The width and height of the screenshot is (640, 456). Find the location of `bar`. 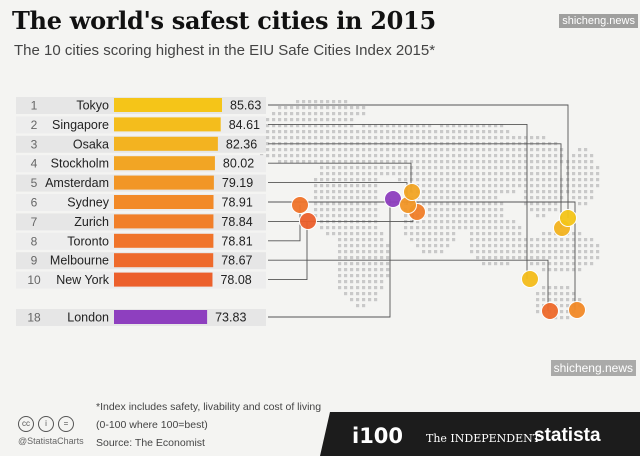

bar is located at coordinates (163, 279).